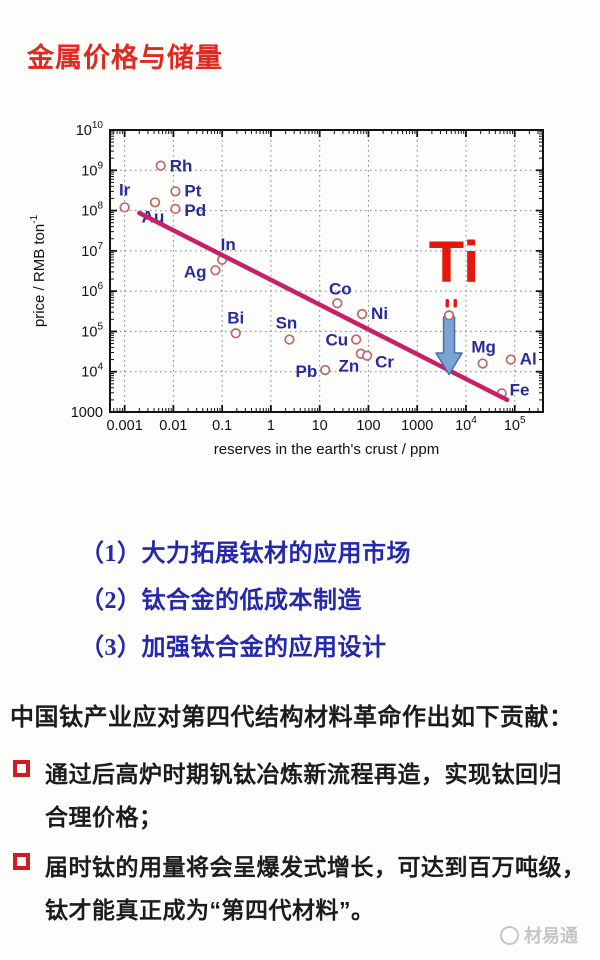 This screenshot has height=960, width=600. What do you see at coordinates (509, 935) in the screenshot?
I see `watermark-logo-icon` at bounding box center [509, 935].